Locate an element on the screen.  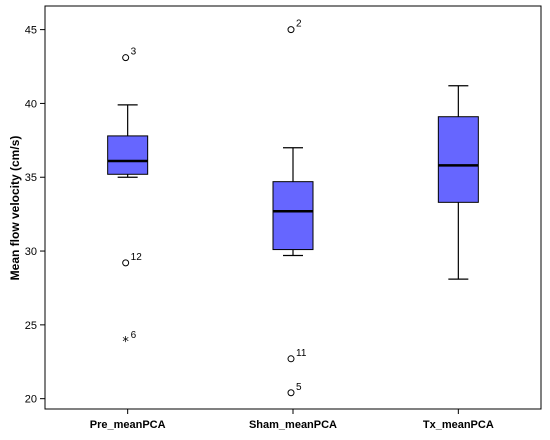
y-tick-label: 40 is located at coordinates (31, 104).